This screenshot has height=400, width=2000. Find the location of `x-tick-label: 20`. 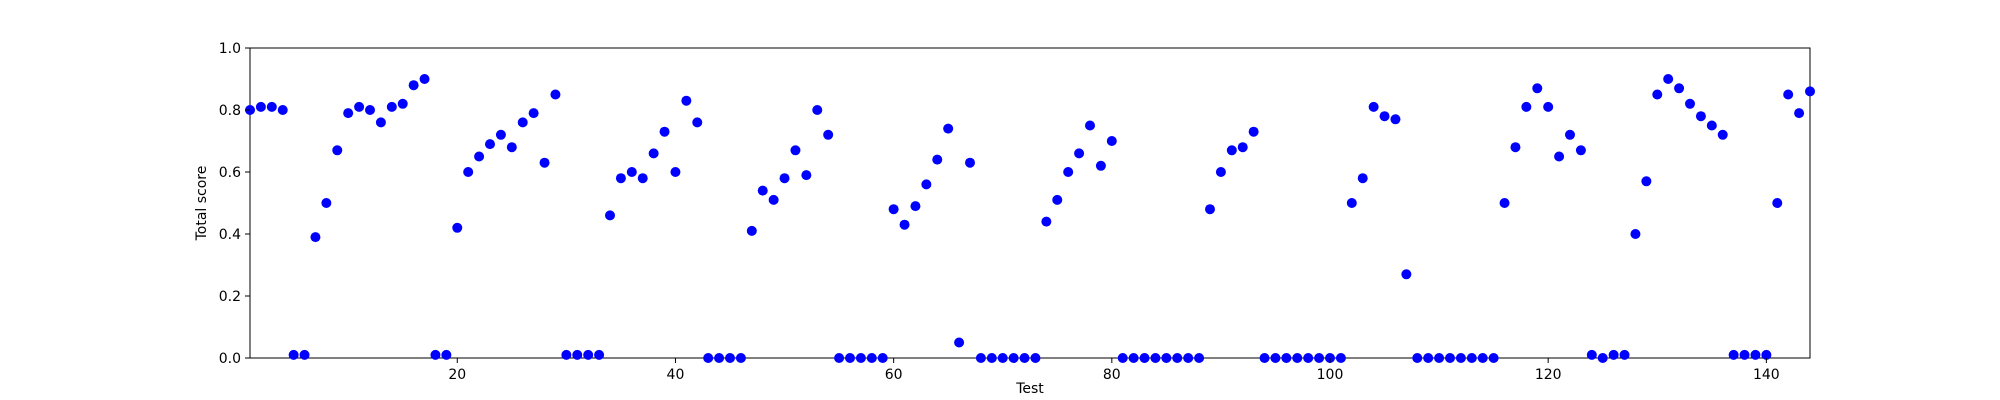

x-tick-label: 20 is located at coordinates (457, 375).